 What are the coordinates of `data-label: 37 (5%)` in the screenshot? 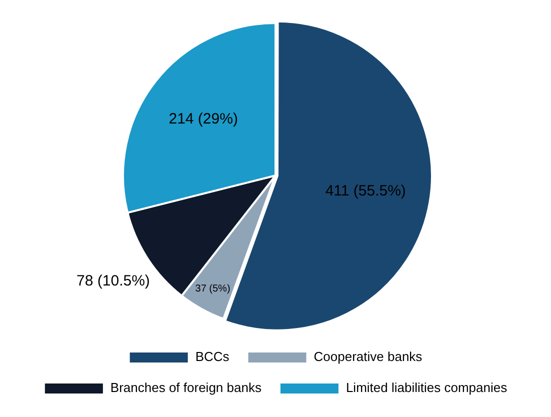 It's located at (212, 289).